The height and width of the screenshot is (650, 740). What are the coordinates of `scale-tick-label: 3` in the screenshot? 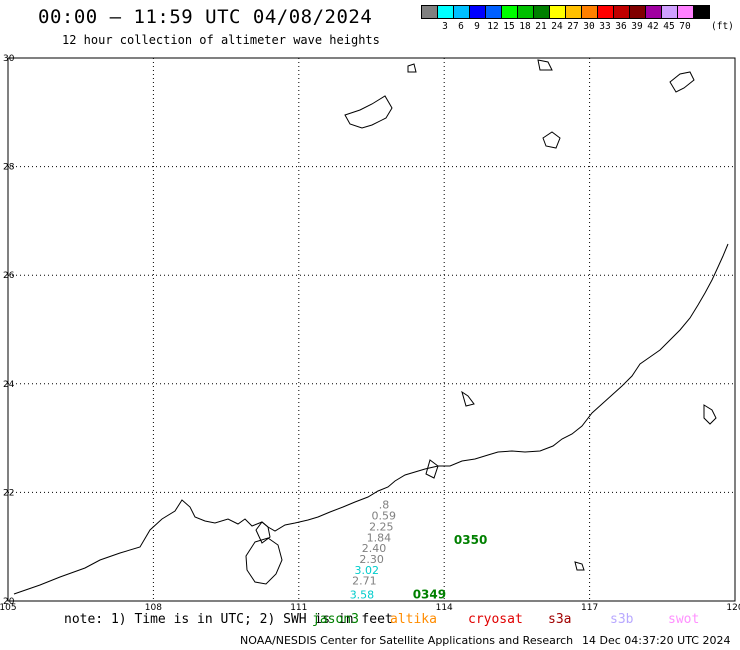 It's located at (445, 26).